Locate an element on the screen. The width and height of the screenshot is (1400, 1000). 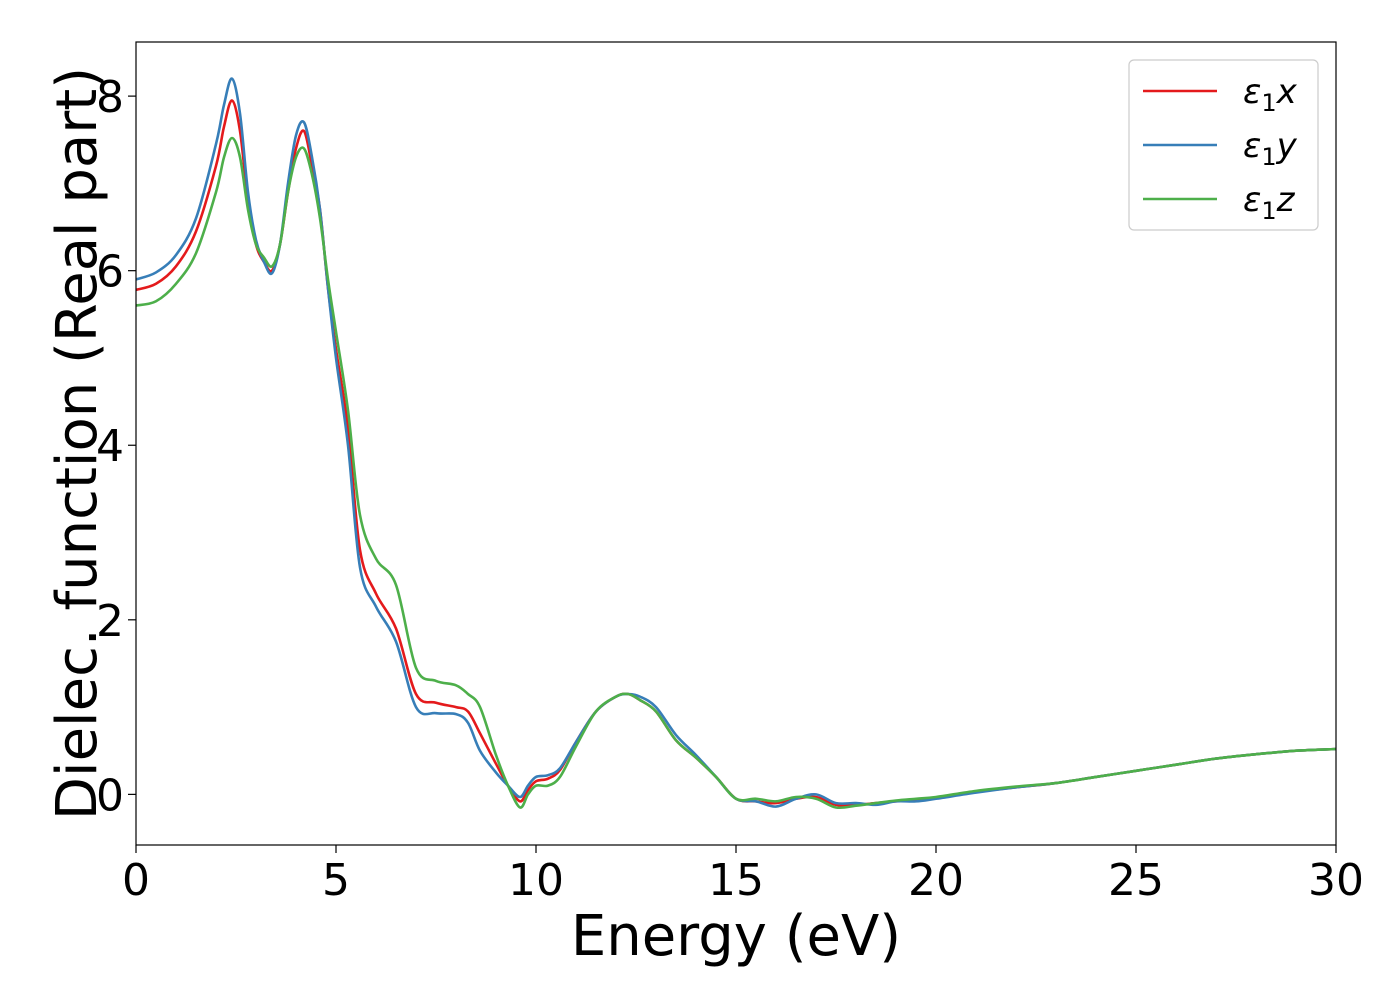
legend-label-x: ε1x is located at coordinates (1270, 94).